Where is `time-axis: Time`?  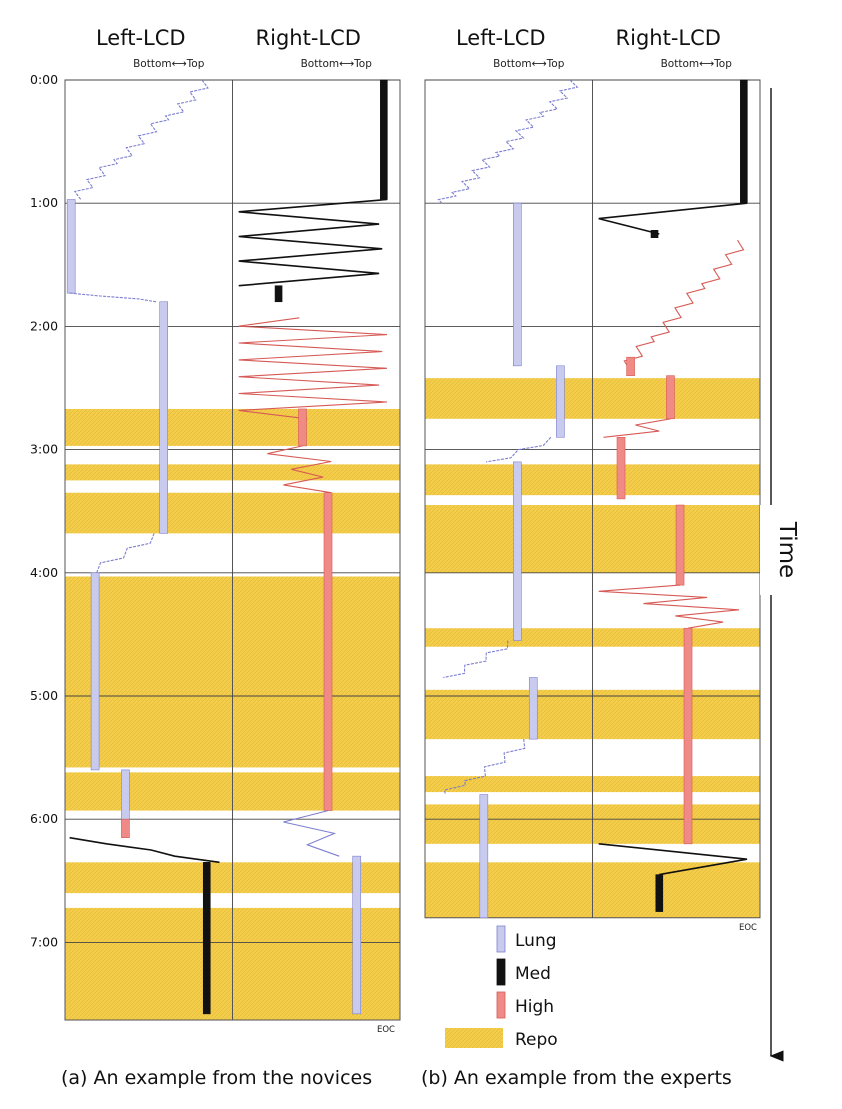 time-axis: Time is located at coordinates (780, 575).